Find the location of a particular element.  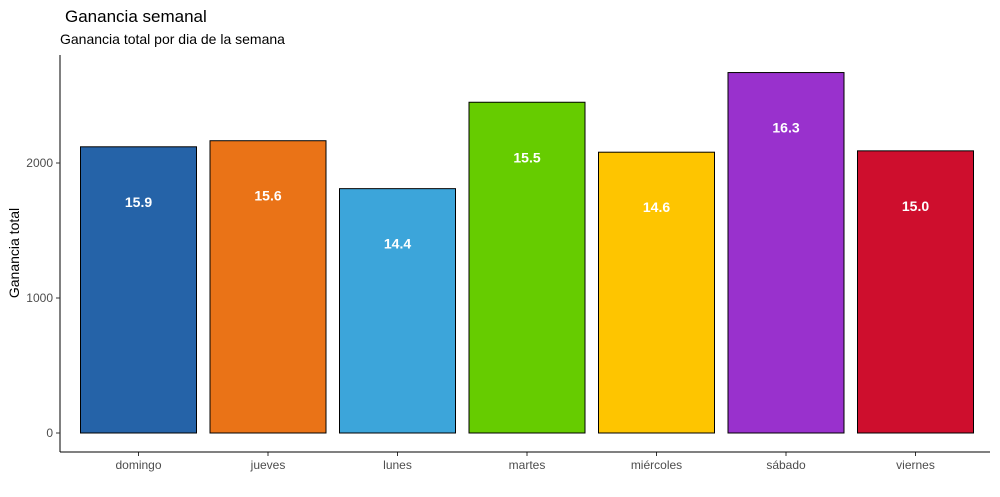

bar-value-label: 15.6 is located at coordinates (267, 196).